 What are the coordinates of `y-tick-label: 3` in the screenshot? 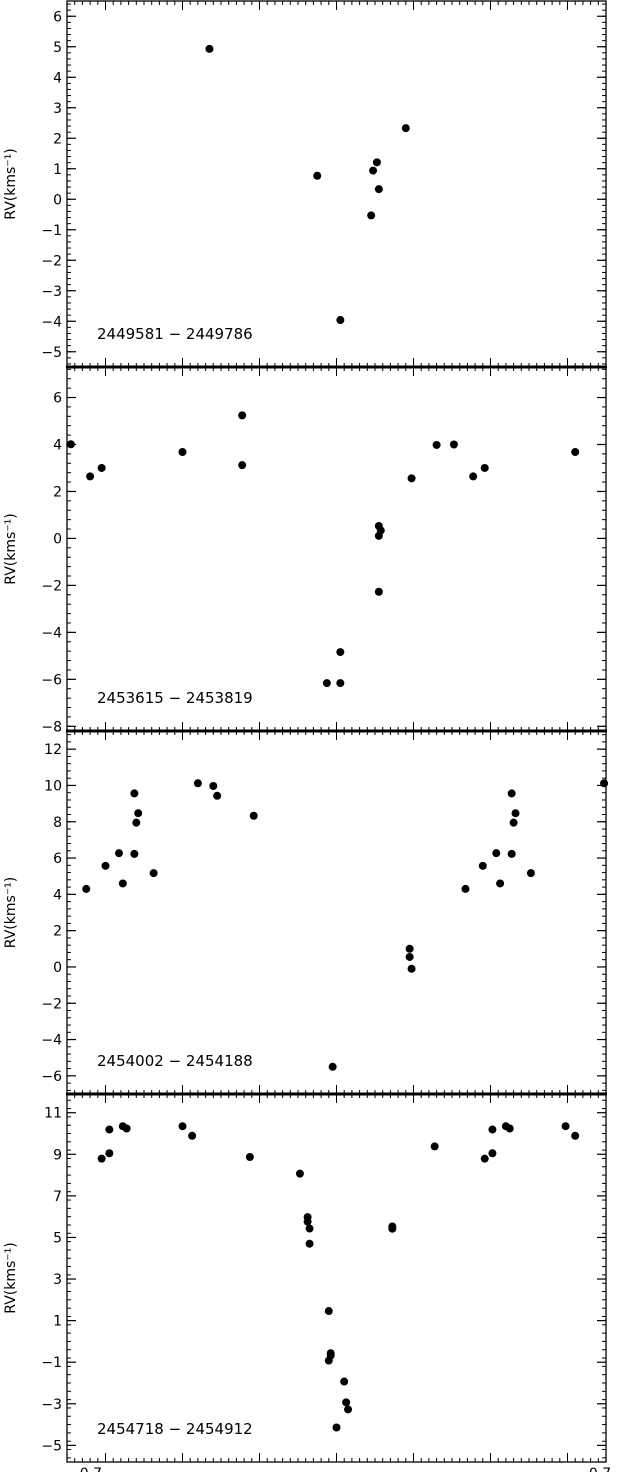 It's located at (57, 1280).